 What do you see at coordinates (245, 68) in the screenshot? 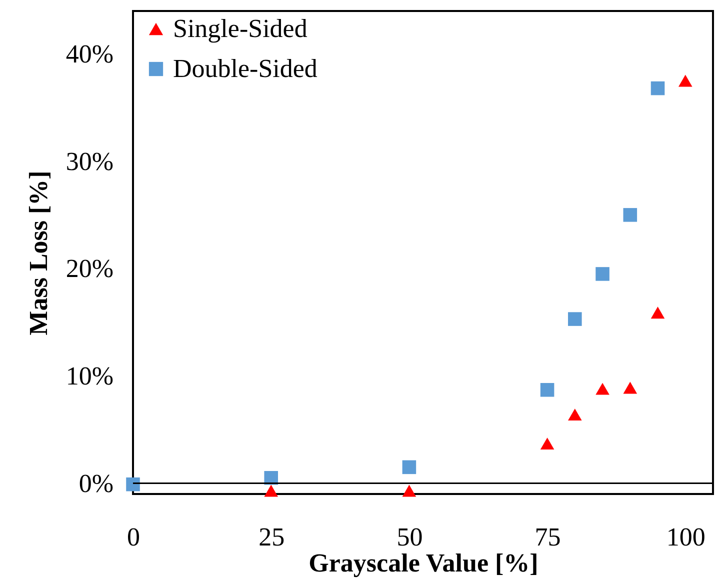
I see `legend-label: Double-Sided` at bounding box center [245, 68].